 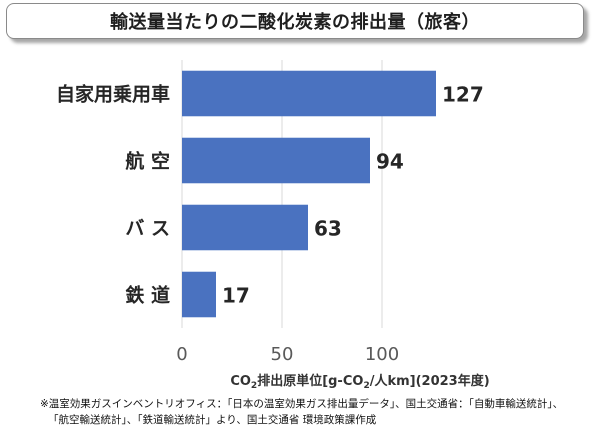 I want to click on category-label-4: 鉄 道, so click(x=147, y=295).